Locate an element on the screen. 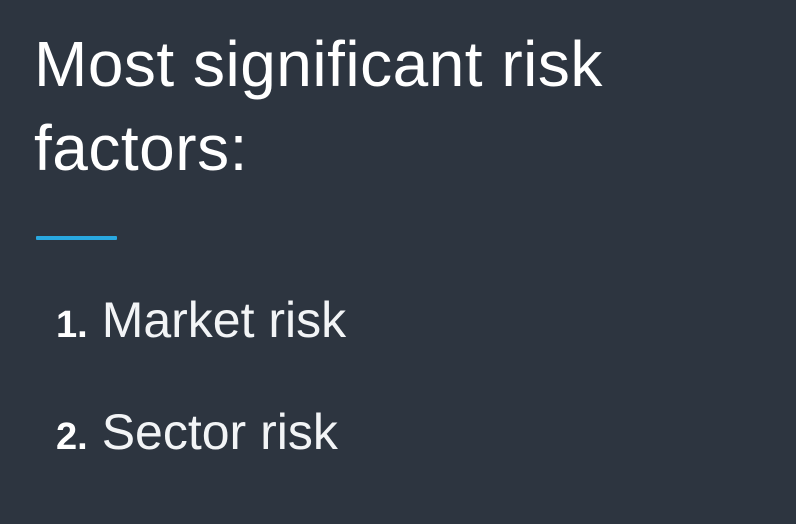 Image resolution: width=796 pixels, height=524 pixels. list-item-label: Sector risk is located at coordinates (219, 432).